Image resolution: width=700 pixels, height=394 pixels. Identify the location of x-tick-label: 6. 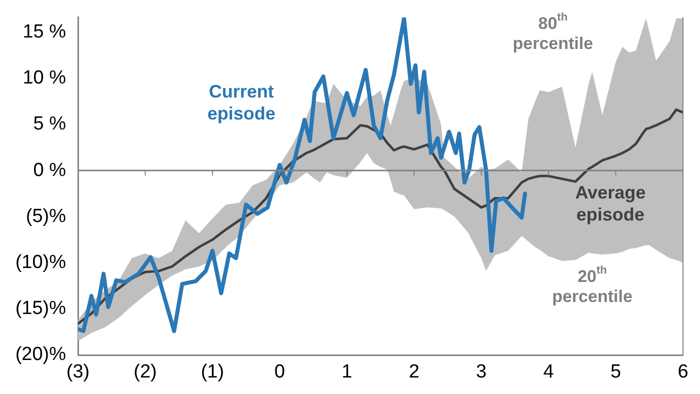
(683, 372).